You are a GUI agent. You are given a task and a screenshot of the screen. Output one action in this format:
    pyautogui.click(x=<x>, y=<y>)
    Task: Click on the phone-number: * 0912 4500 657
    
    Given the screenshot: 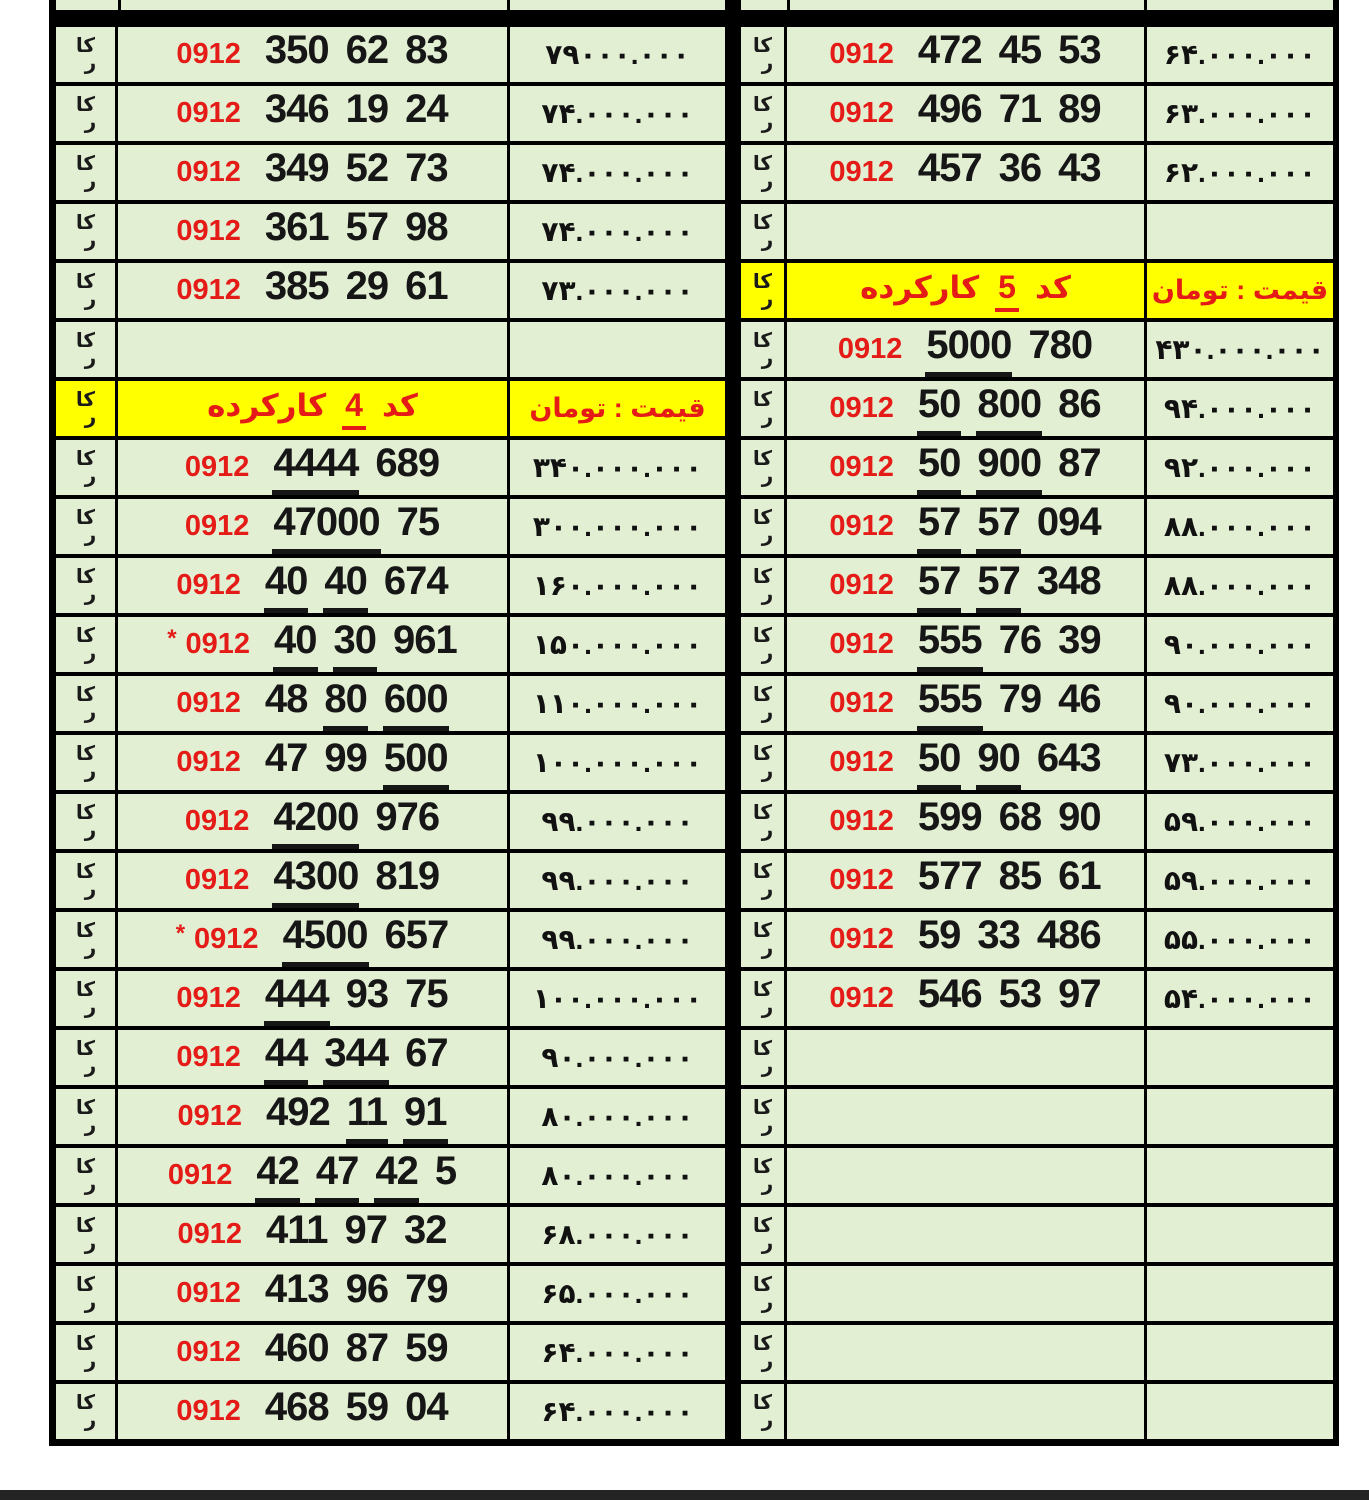 What is the action you would take?
    pyautogui.click(x=313, y=940)
    